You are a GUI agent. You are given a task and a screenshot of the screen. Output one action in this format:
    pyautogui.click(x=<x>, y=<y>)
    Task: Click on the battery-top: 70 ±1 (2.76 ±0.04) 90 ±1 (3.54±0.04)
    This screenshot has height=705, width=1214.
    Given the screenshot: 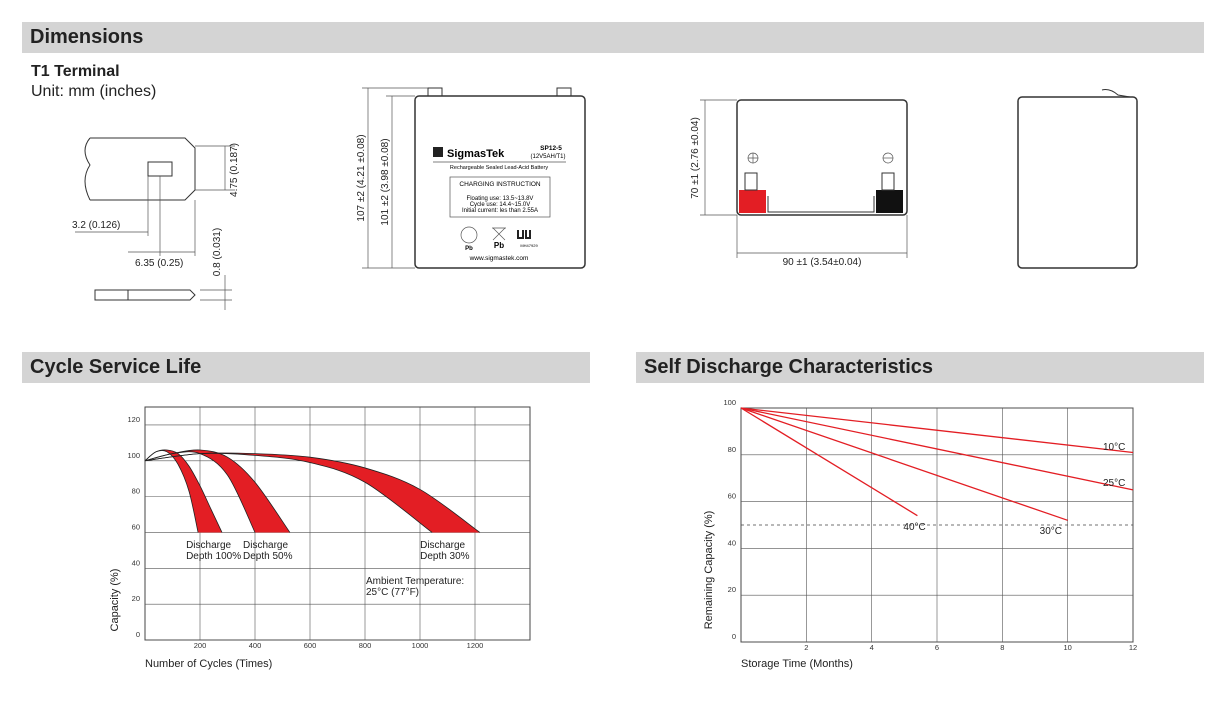 What is the action you would take?
    pyautogui.click(x=799, y=183)
    